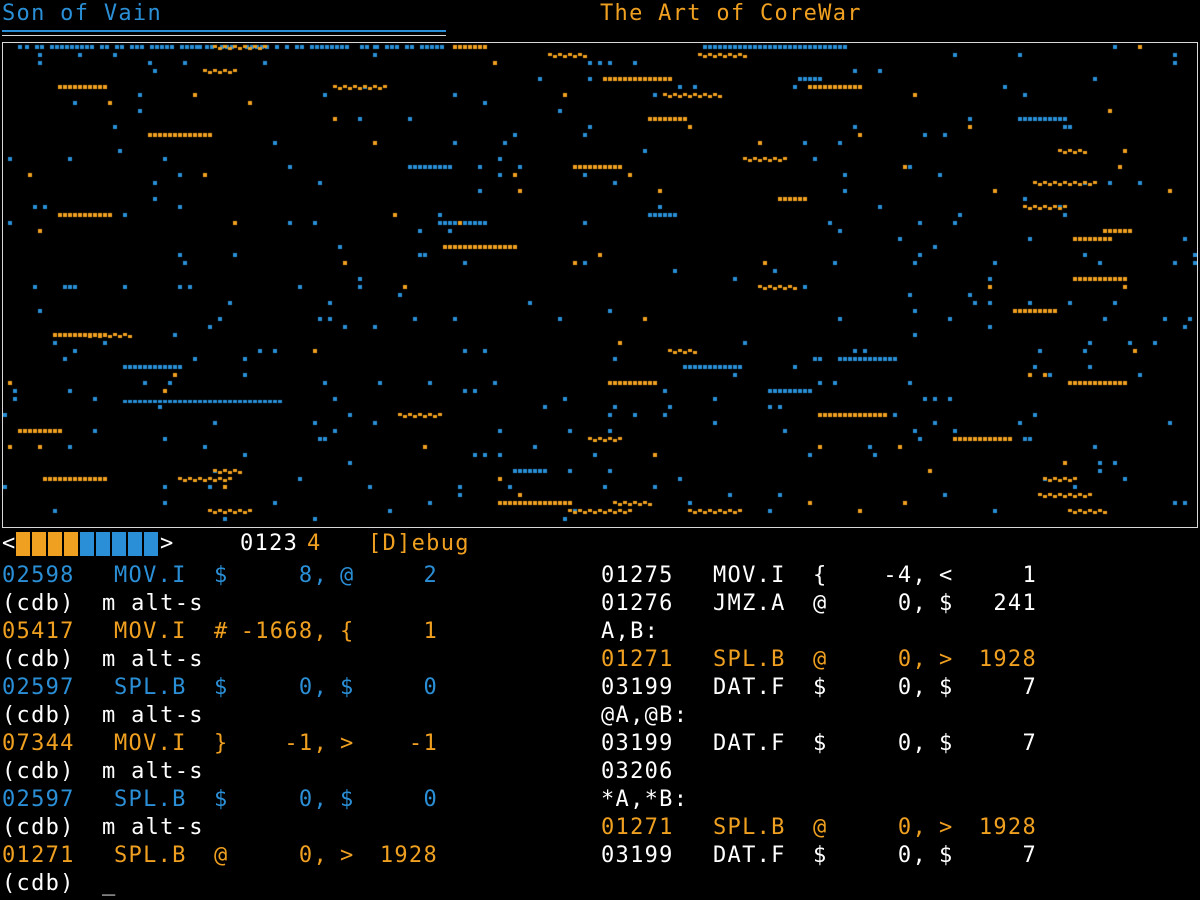 This screenshot has height=900, width=1200. I want to click on b-mode: @, so click(347, 575).